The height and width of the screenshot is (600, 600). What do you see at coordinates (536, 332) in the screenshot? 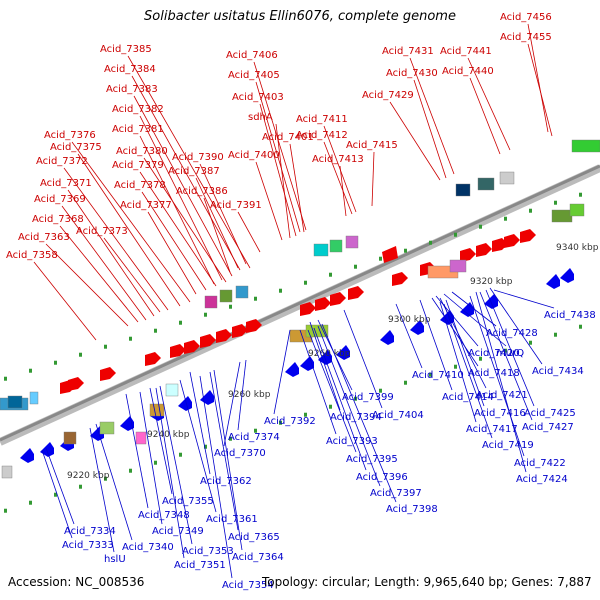
I see `bottom-gene-label: Acid_7434` at bounding box center [536, 332].